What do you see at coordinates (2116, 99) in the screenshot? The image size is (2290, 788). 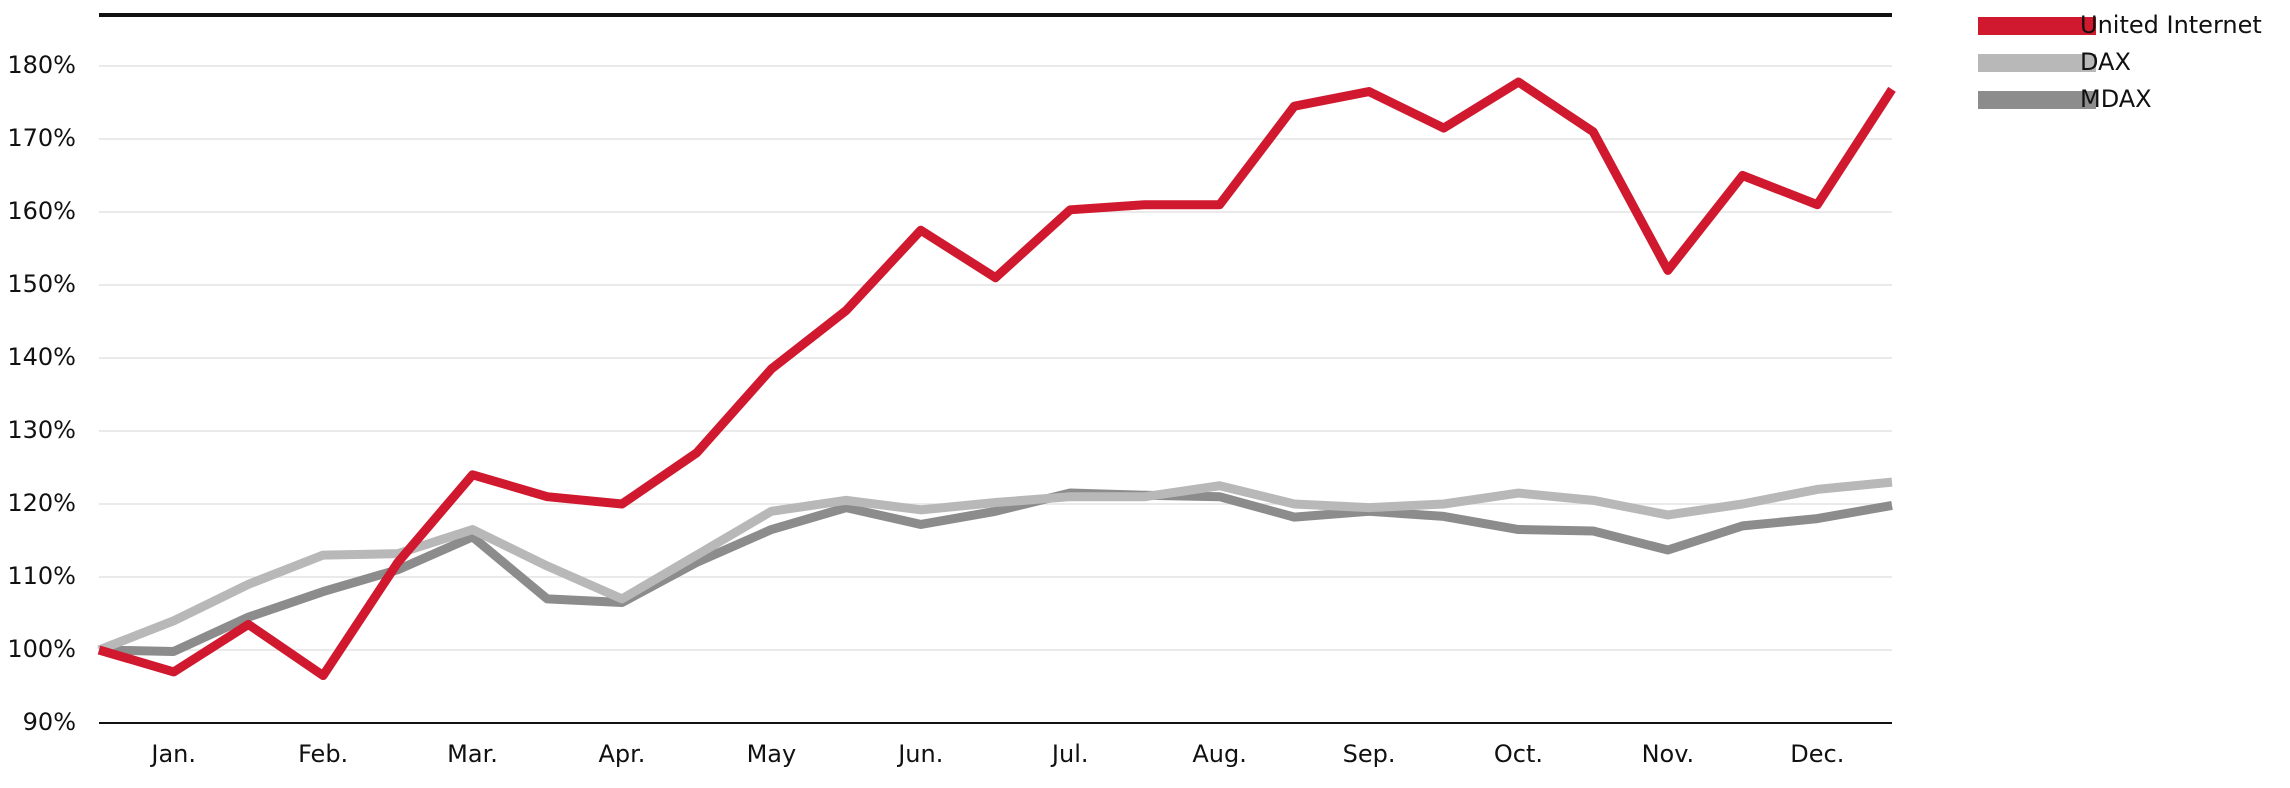 I see `legend-label: MDAX` at bounding box center [2116, 99].